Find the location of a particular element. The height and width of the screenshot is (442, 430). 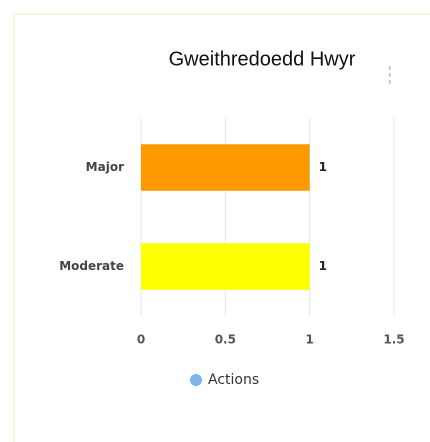

y-tick-label: Major is located at coordinates (105, 167).